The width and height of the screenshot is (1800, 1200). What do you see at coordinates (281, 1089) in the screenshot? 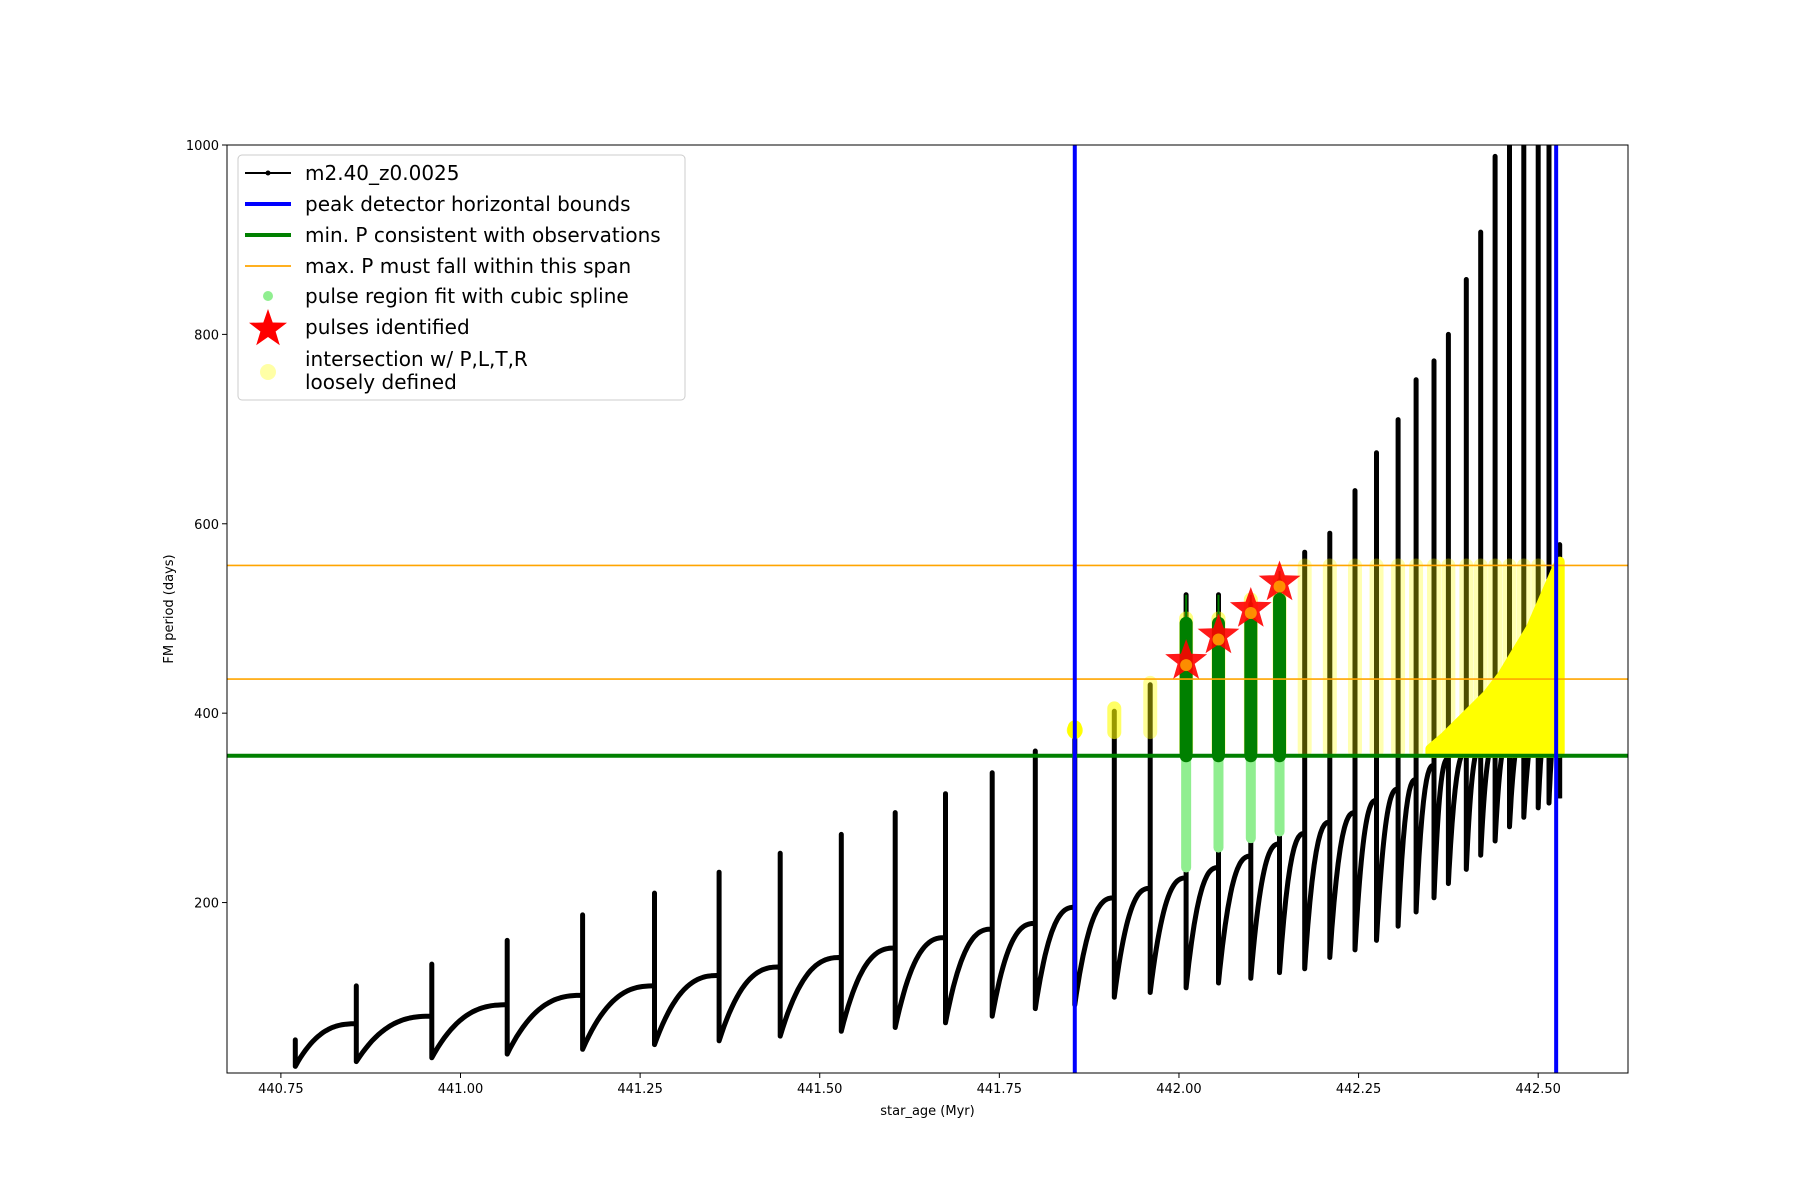
I see `x-tick-label-0: 440.75` at bounding box center [281, 1089].